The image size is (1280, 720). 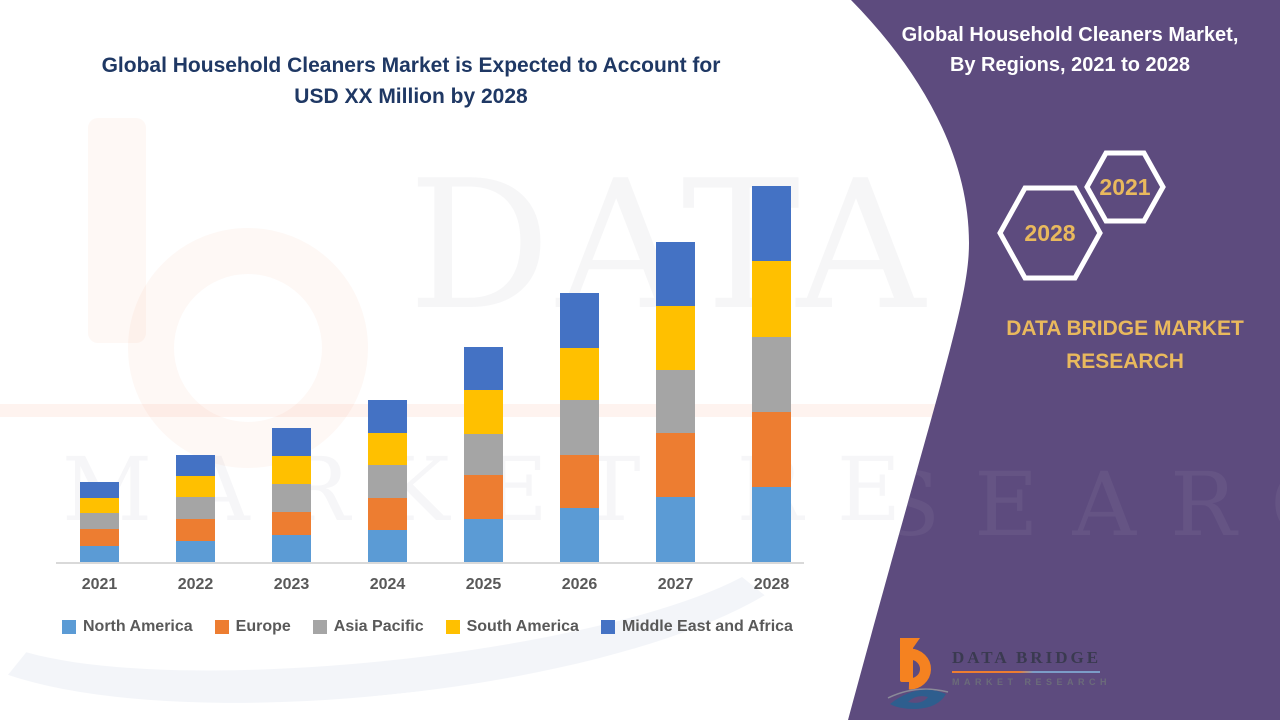 I want to click on legend-item-north-america: North America, so click(x=127, y=627).